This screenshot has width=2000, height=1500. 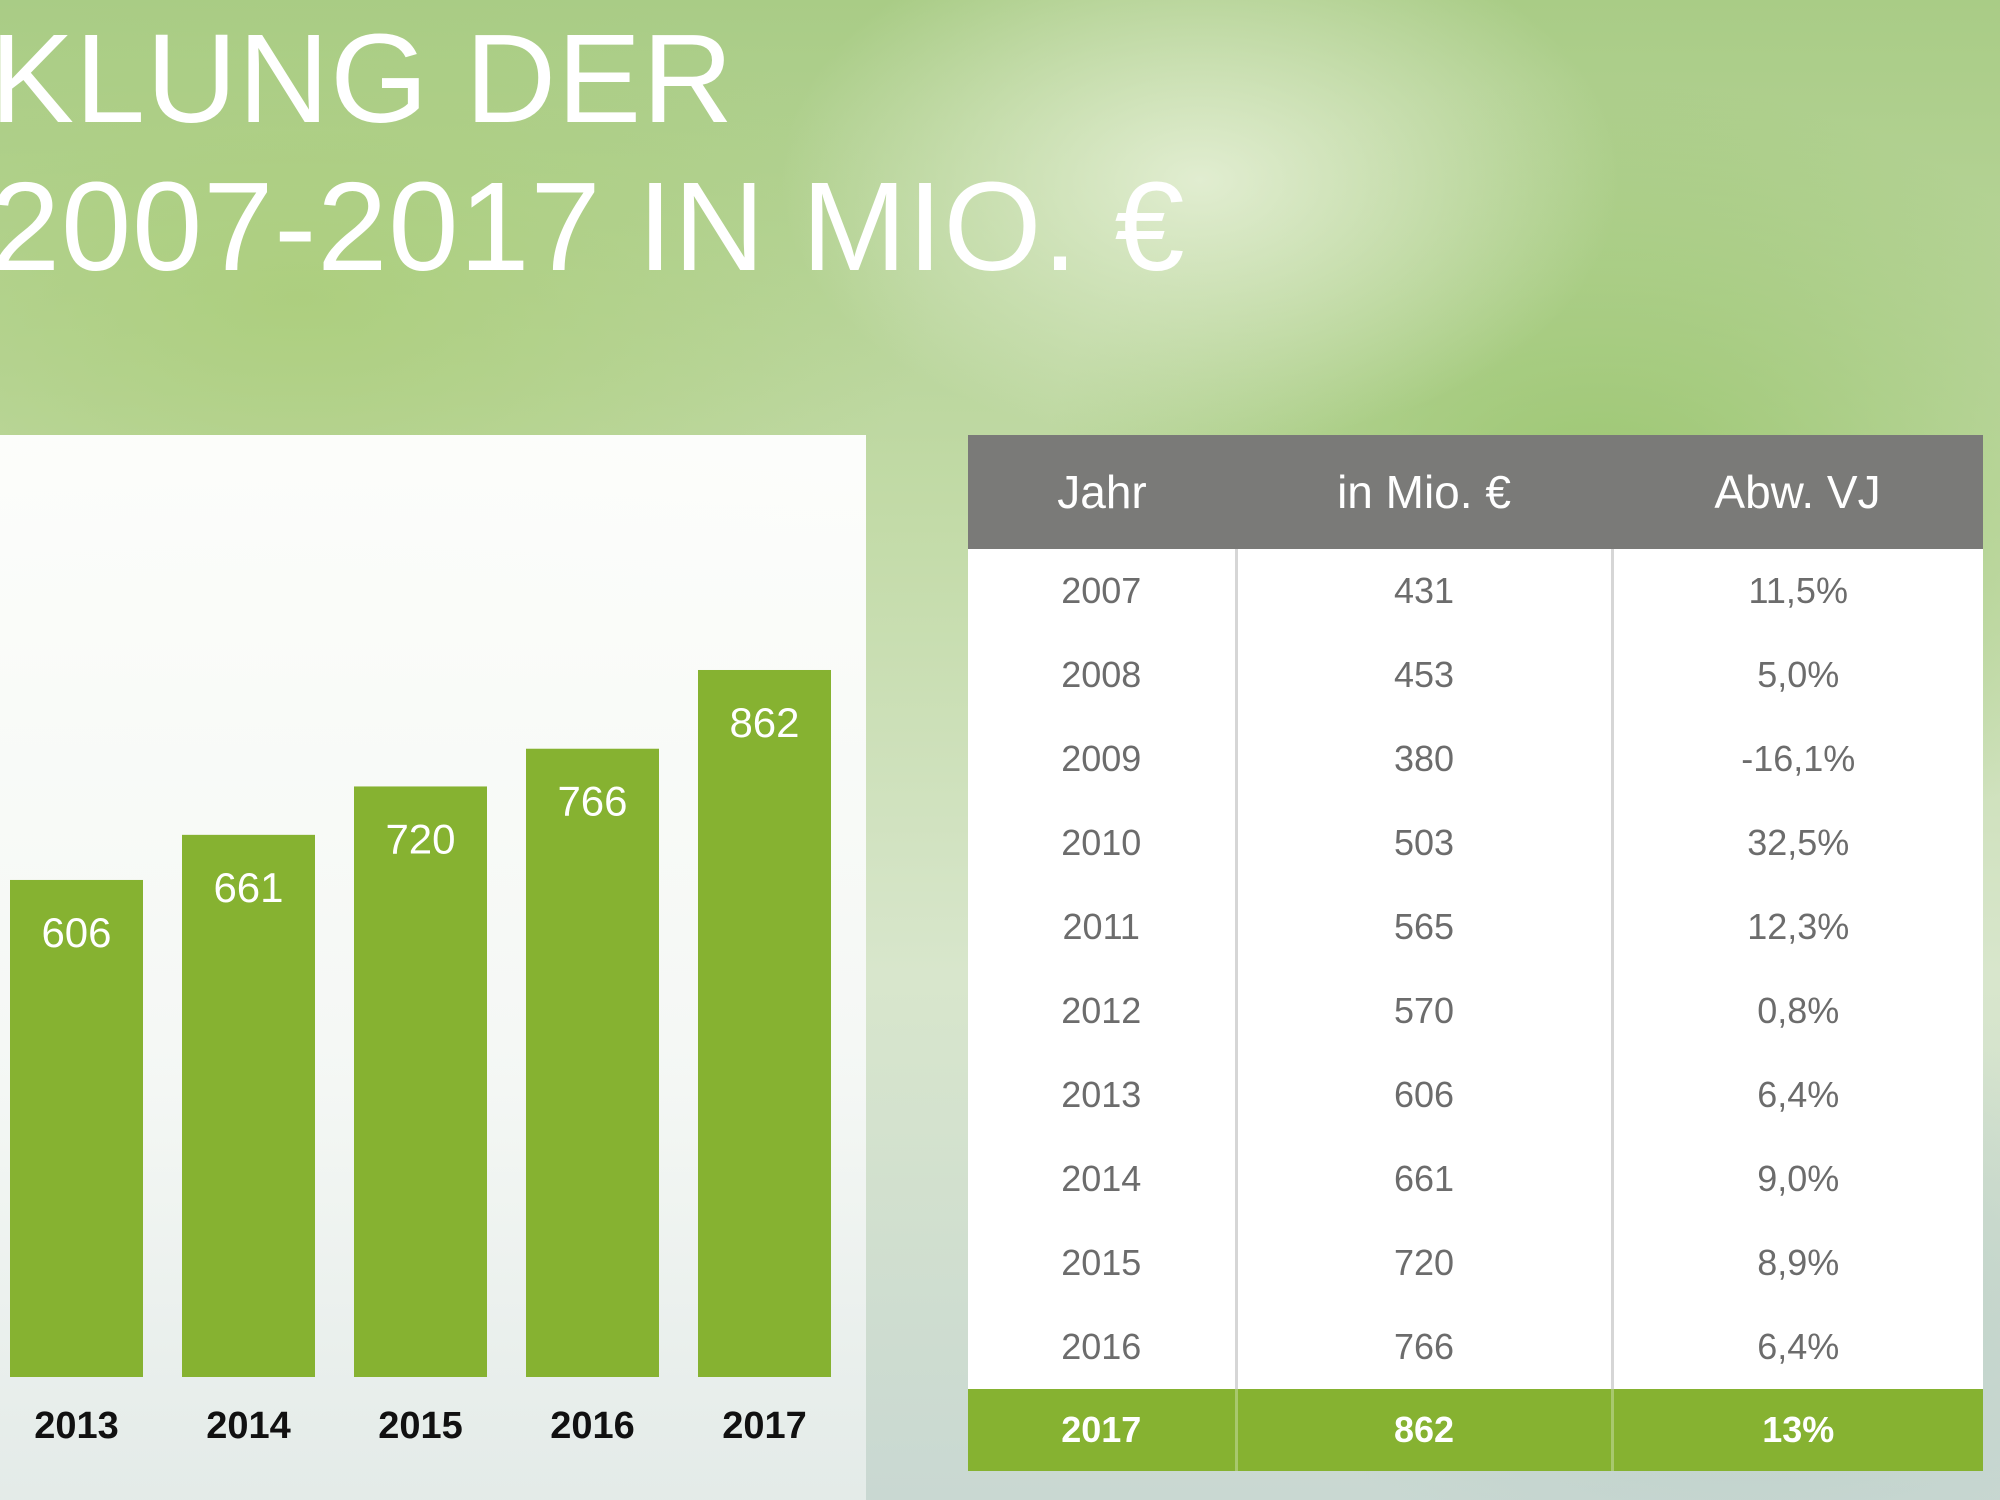 What do you see at coordinates (1102, 591) in the screenshot?
I see `cell-year: 2007` at bounding box center [1102, 591].